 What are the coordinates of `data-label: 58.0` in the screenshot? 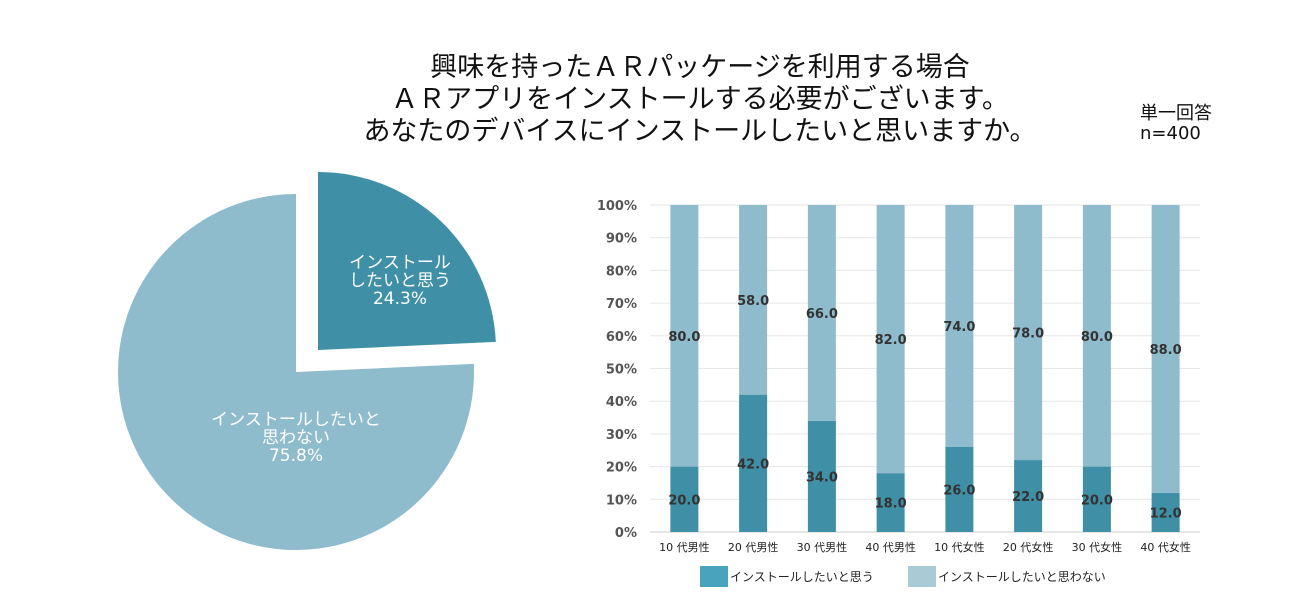 It's located at (753, 301).